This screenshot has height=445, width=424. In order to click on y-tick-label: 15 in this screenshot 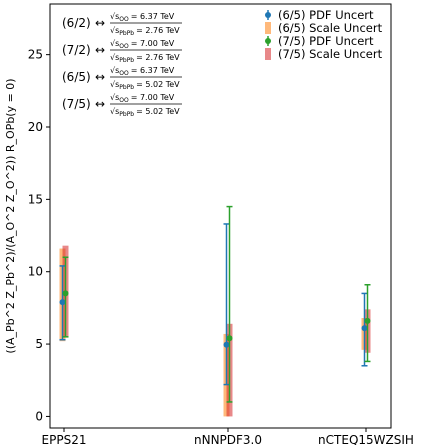, I will do `click(35, 199)`.